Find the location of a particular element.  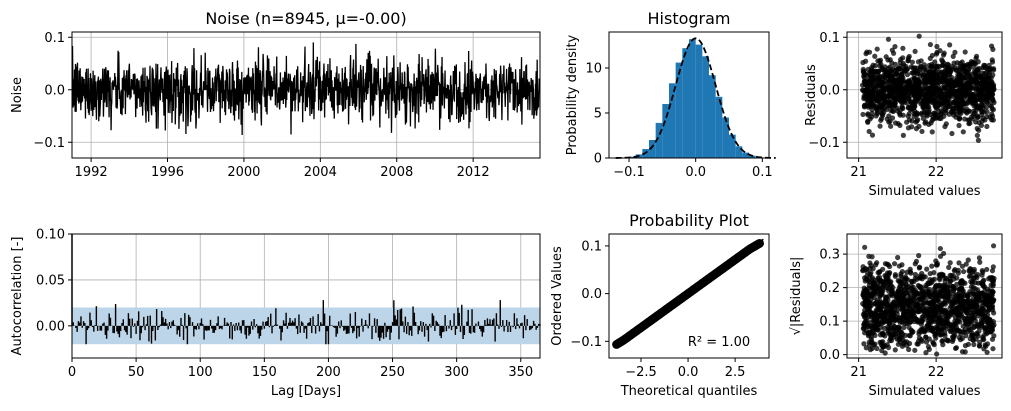

x-tick-label: 22 is located at coordinates (936, 372).